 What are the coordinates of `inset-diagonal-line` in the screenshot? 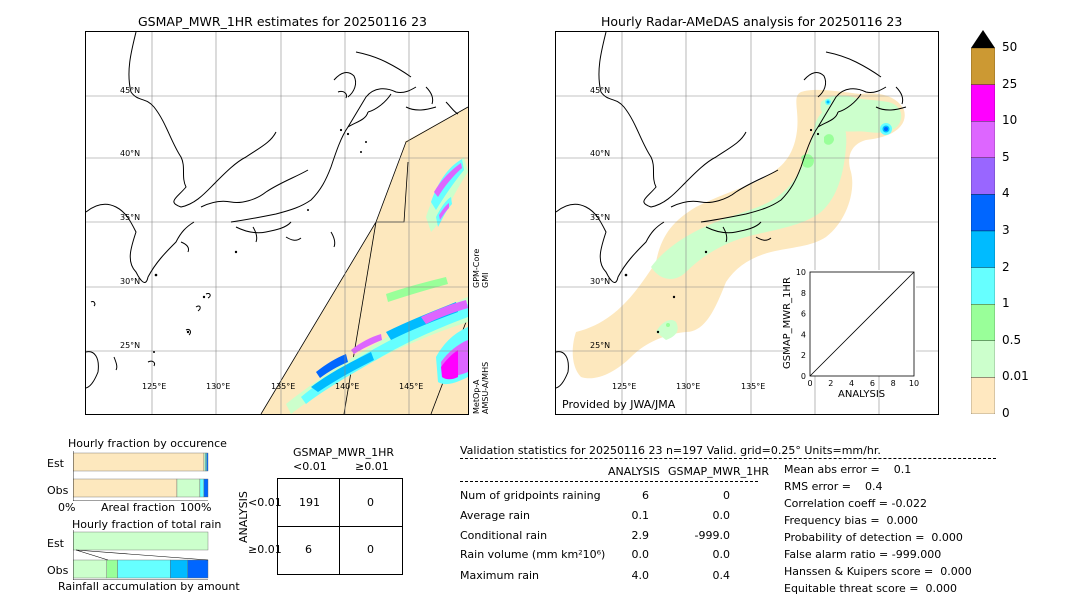 It's located at (862, 324).